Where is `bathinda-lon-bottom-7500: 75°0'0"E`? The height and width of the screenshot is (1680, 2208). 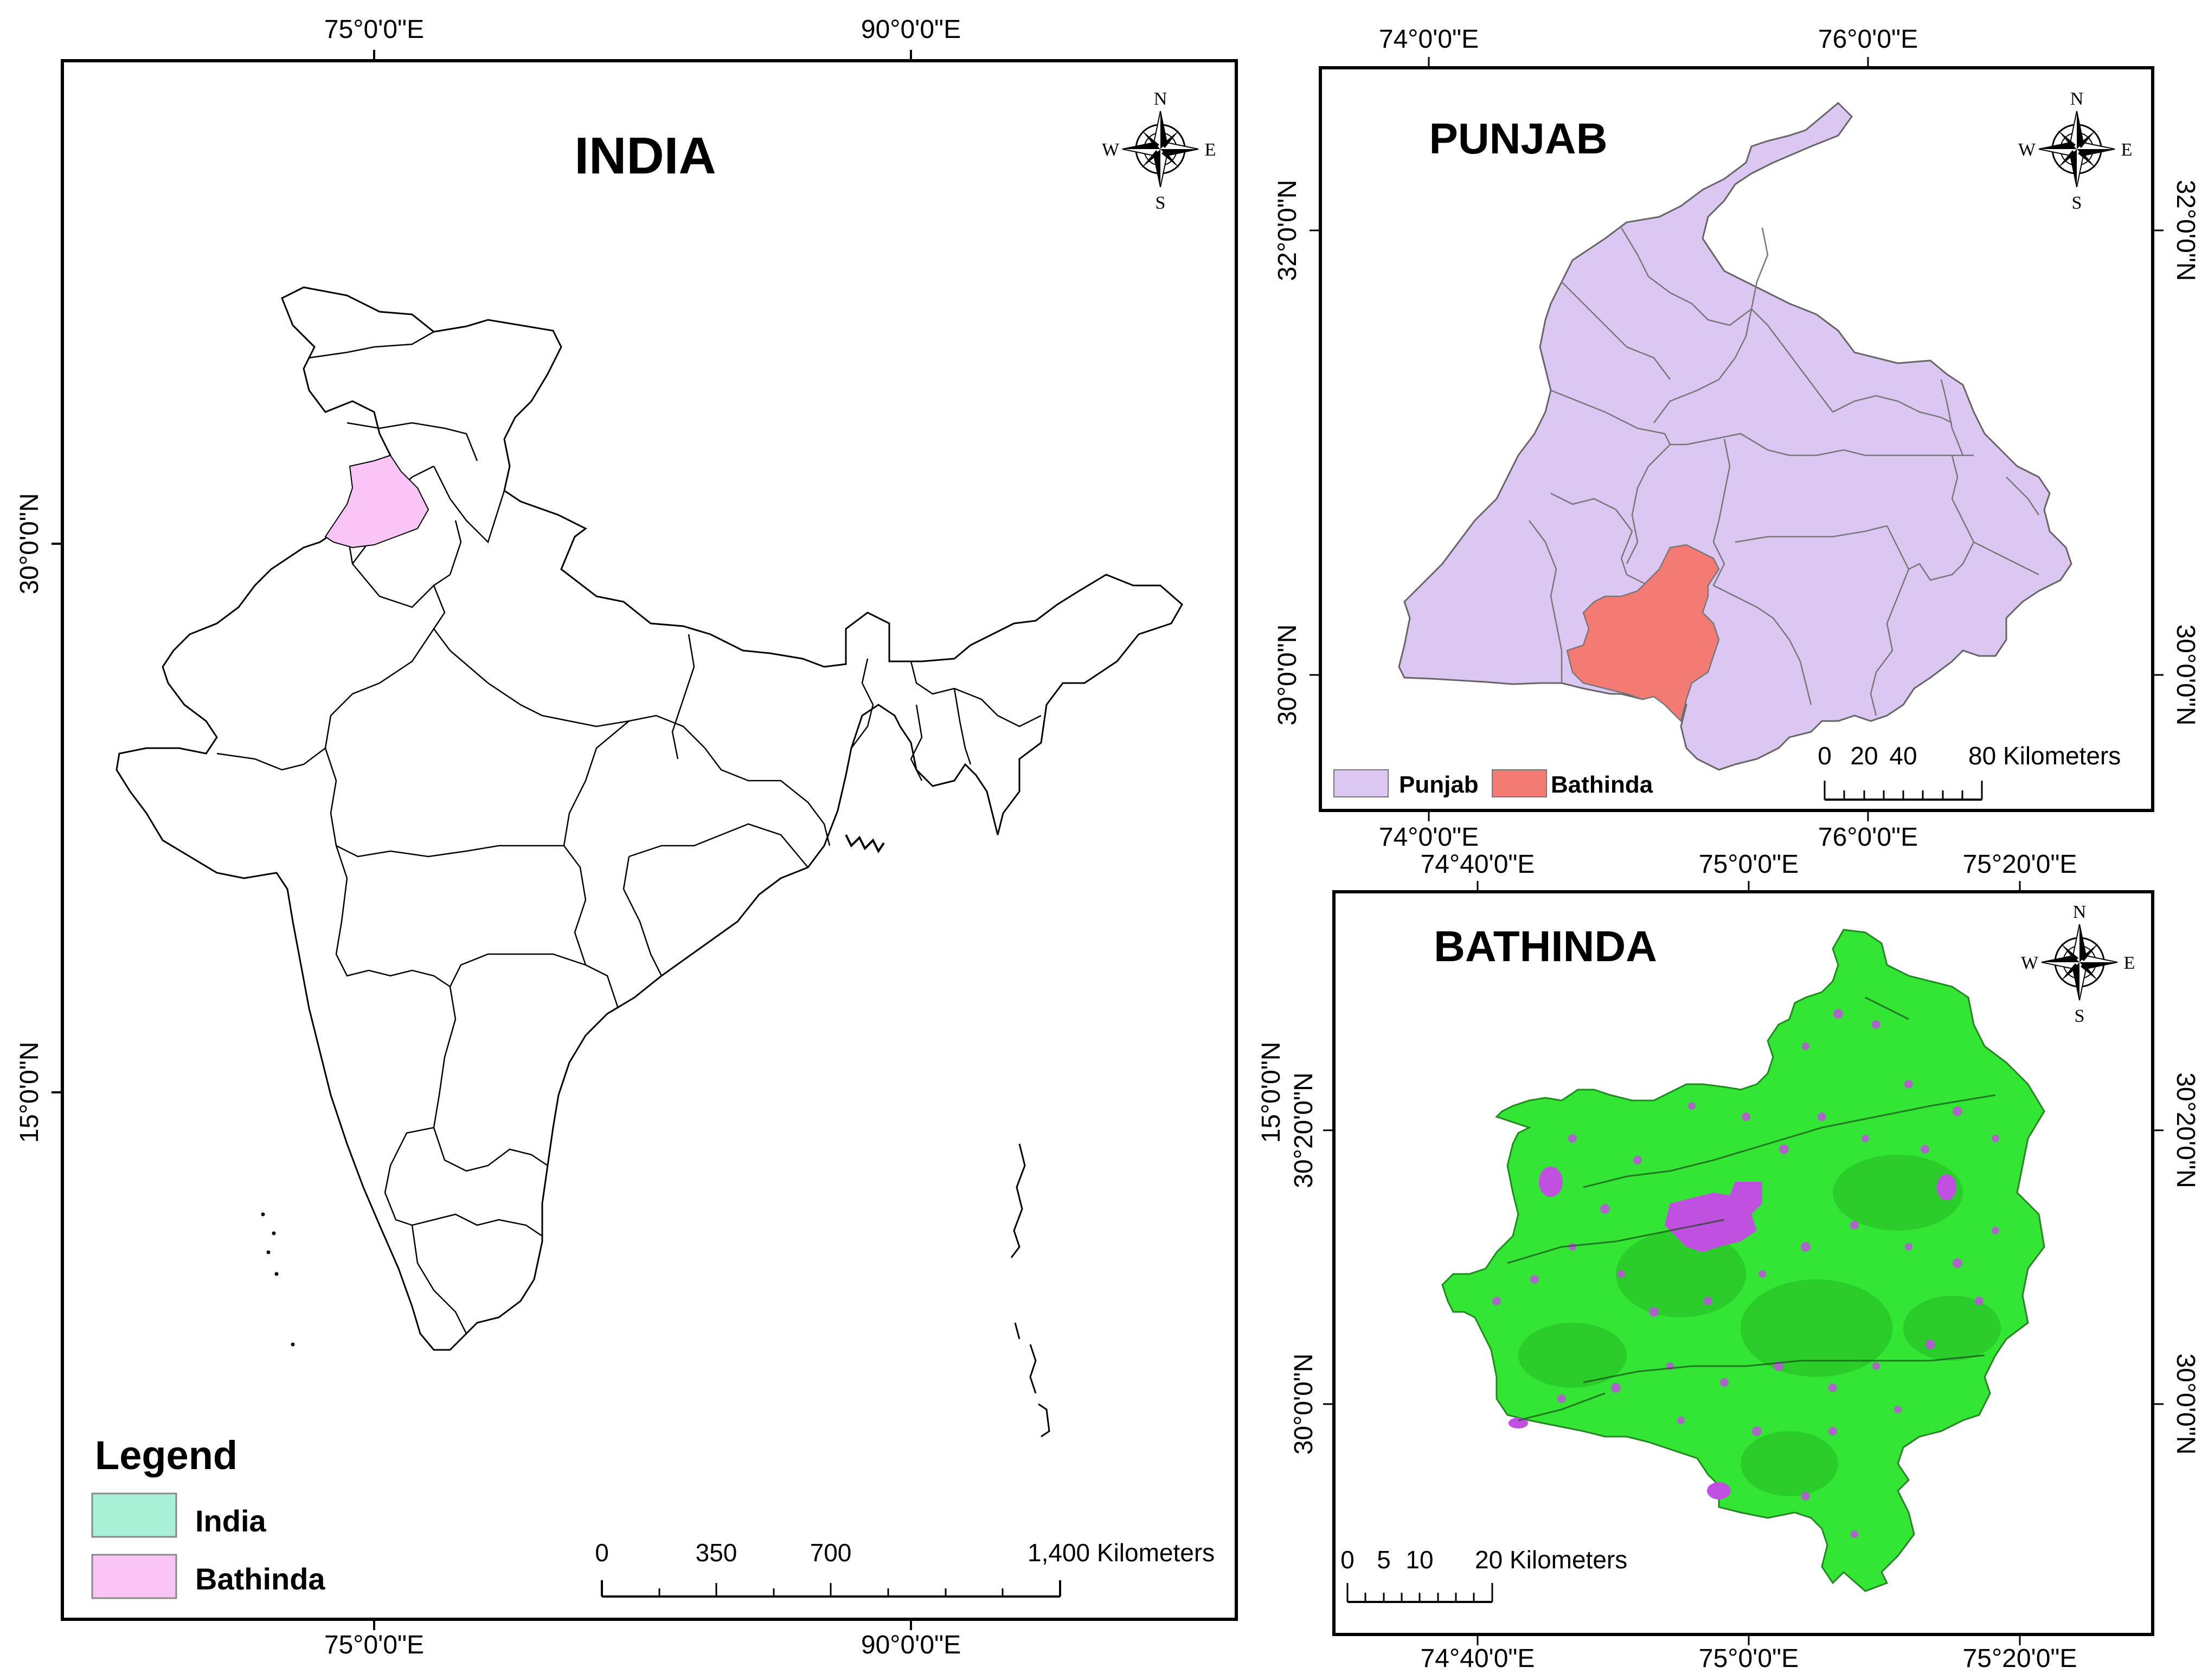
bathinda-lon-bottom-7500: 75°0'0"E is located at coordinates (1749, 1658).